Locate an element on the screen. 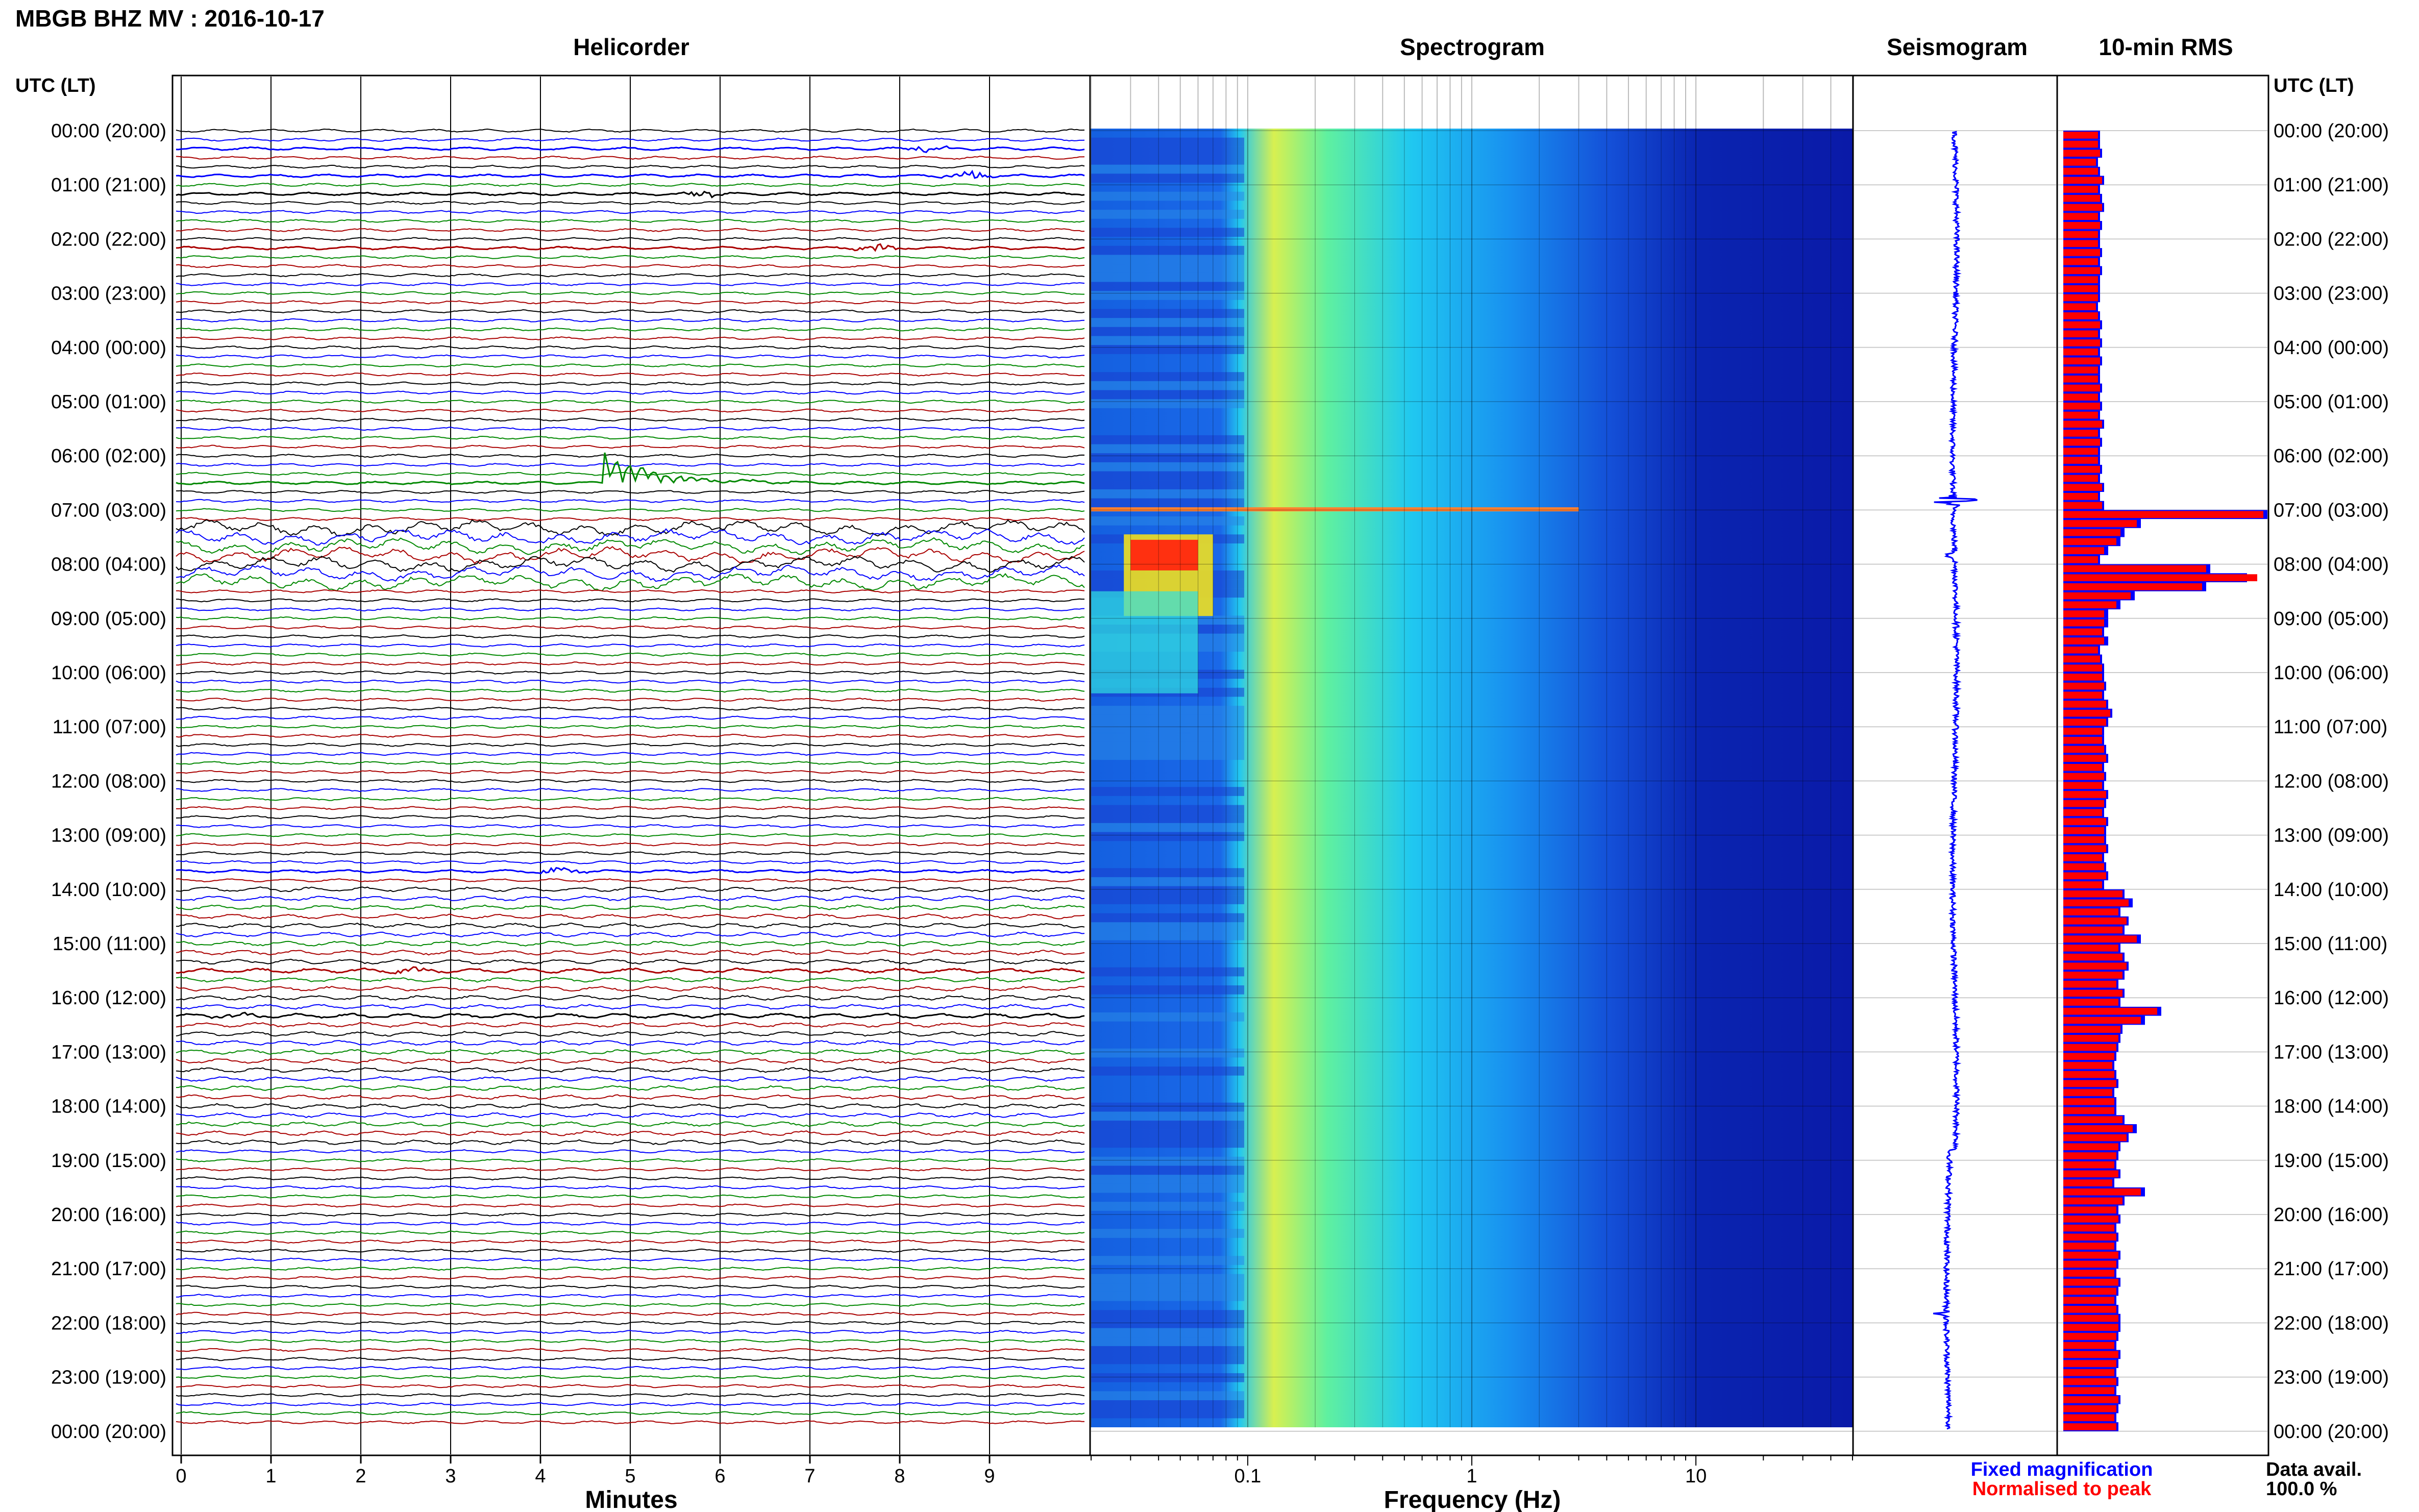  rms-panel is located at coordinates (2162, 765).